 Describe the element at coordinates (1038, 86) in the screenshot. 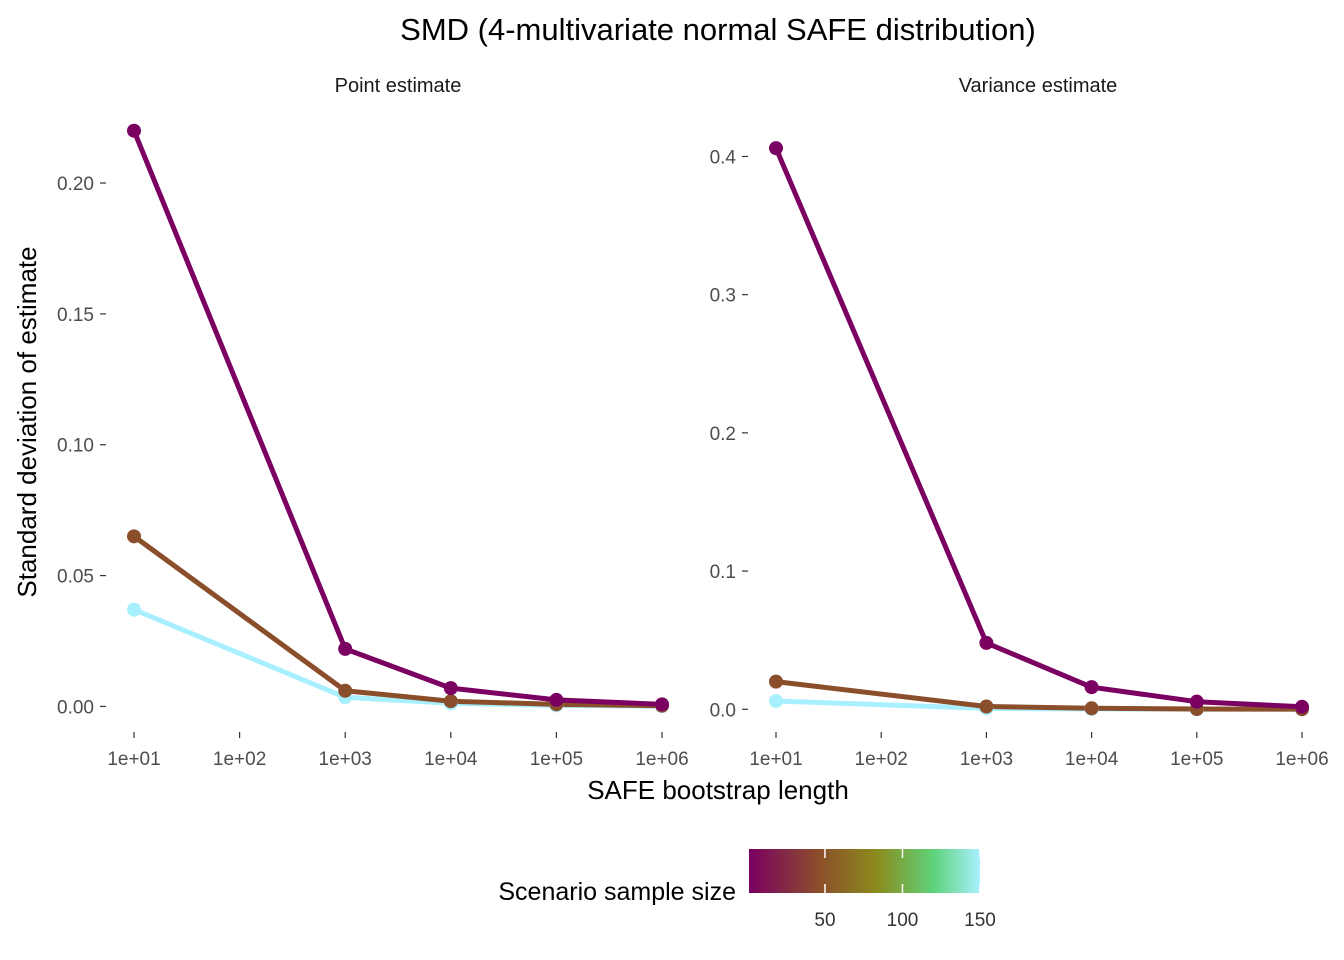

I see `facet-label-variance-estimate: Variance estimate` at that location.